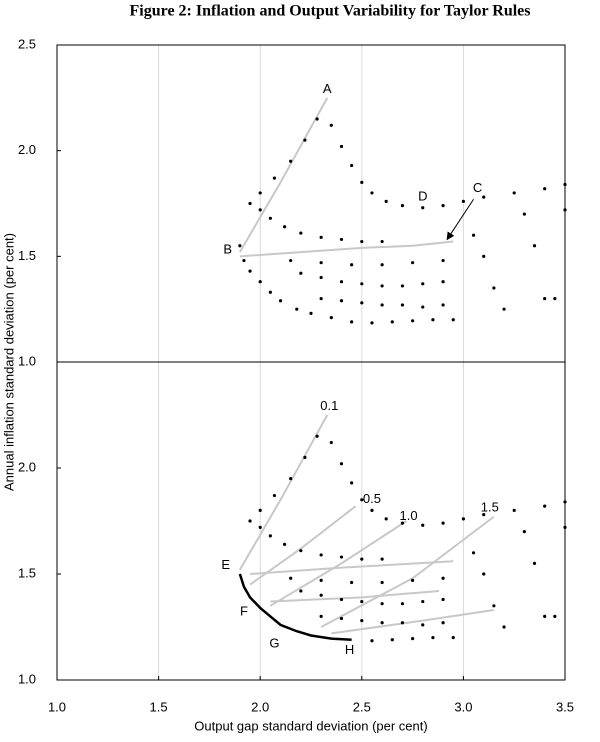 The width and height of the screenshot is (600, 742). What do you see at coordinates (327, 88) in the screenshot?
I see `annotation: A` at bounding box center [327, 88].